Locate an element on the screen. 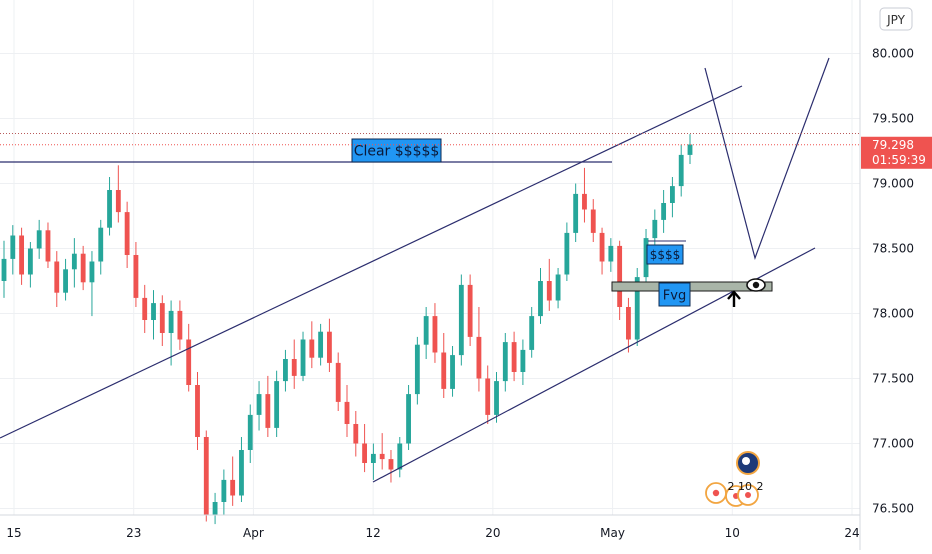 The height and width of the screenshot is (554, 932). fvg-label-text: Fvg is located at coordinates (674, 296).